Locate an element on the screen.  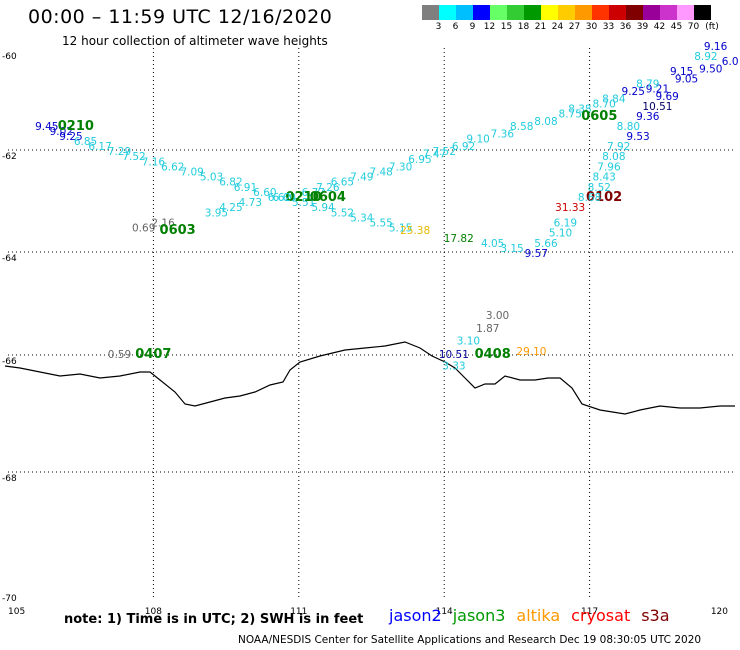
wave-height-value: 5.94 is located at coordinates (323, 208).